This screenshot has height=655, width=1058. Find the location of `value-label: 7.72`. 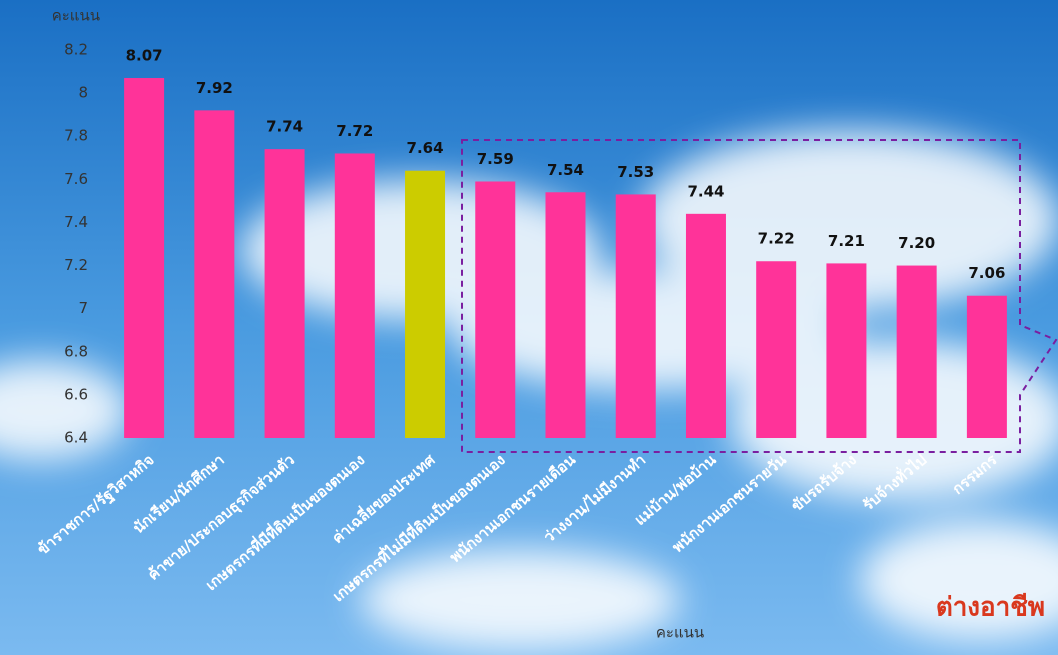

value-label: 7.72 is located at coordinates (354, 131).